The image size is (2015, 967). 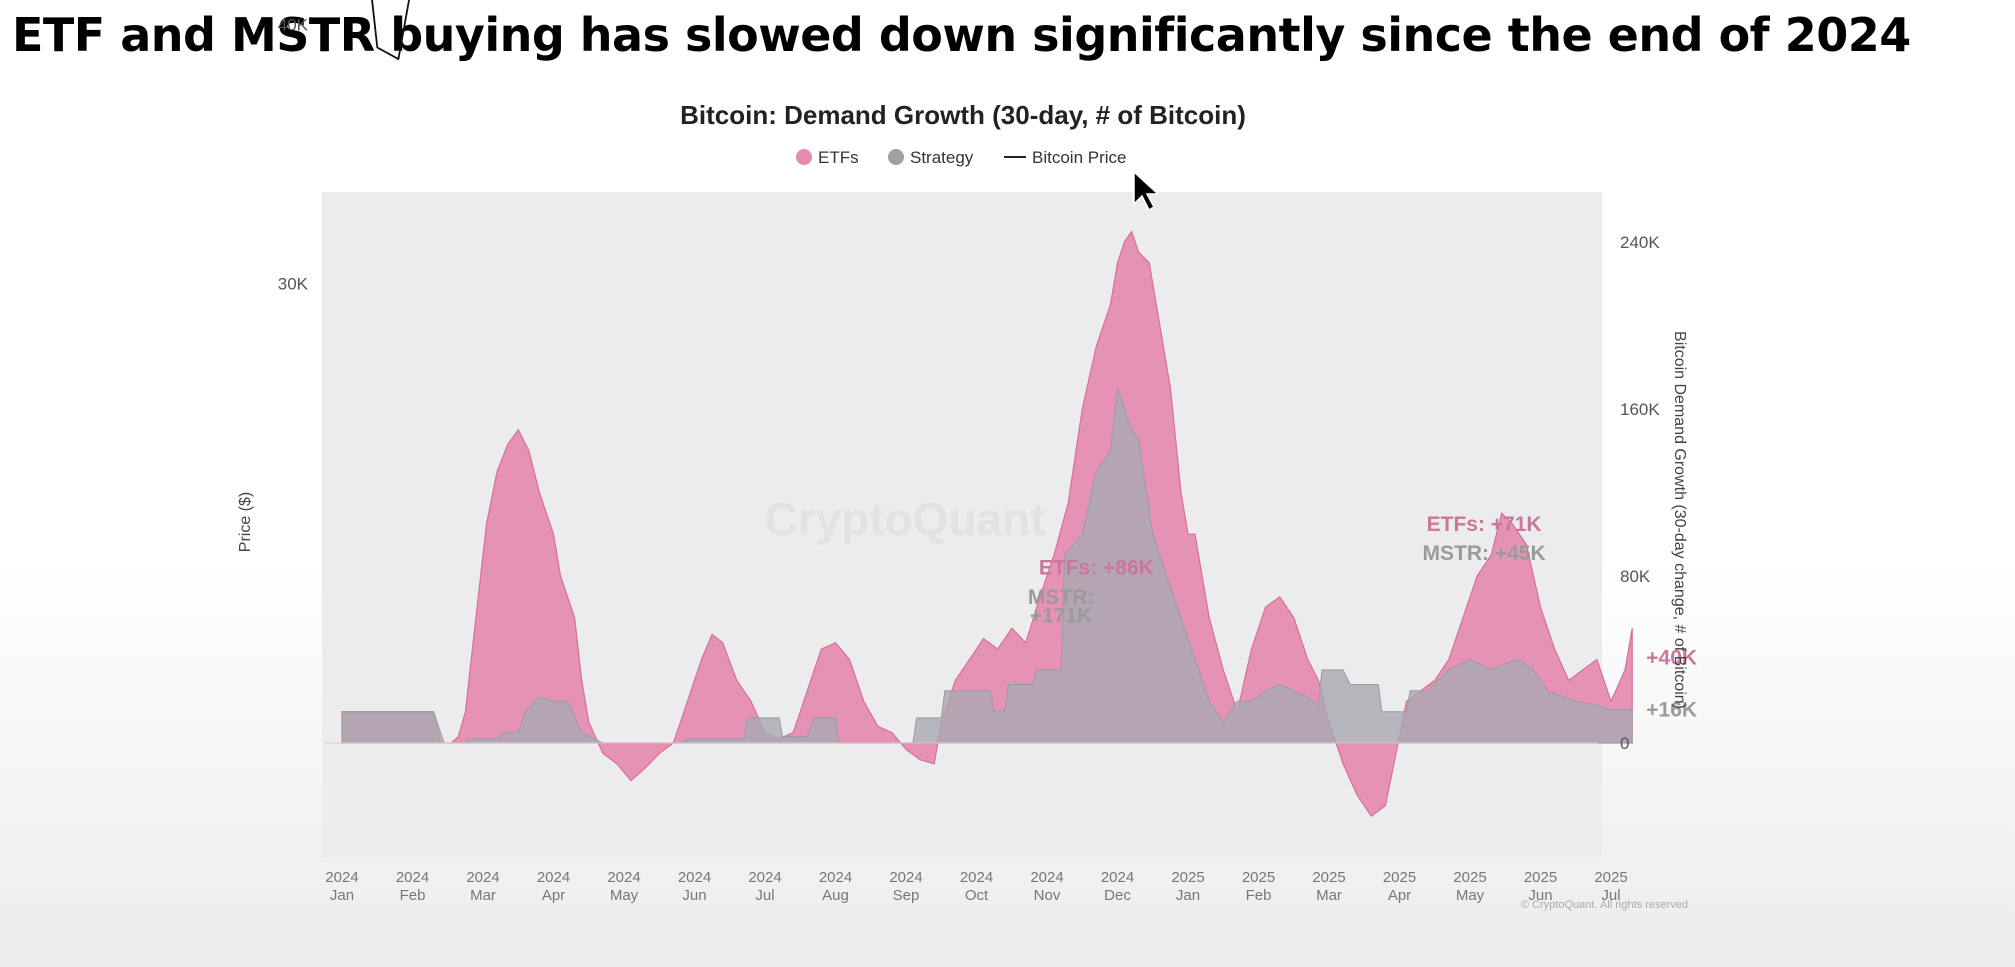 I want to click on left-tick-label: 30K, so click(x=293, y=284).